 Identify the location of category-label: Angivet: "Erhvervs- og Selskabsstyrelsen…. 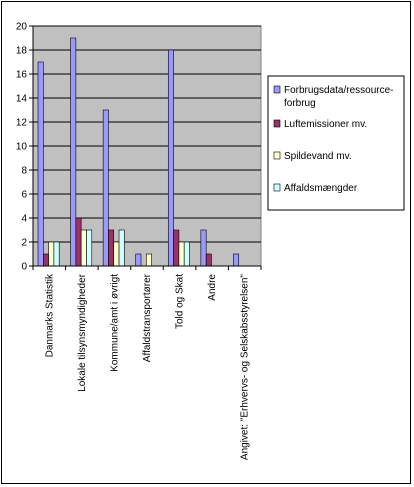
(245, 367).